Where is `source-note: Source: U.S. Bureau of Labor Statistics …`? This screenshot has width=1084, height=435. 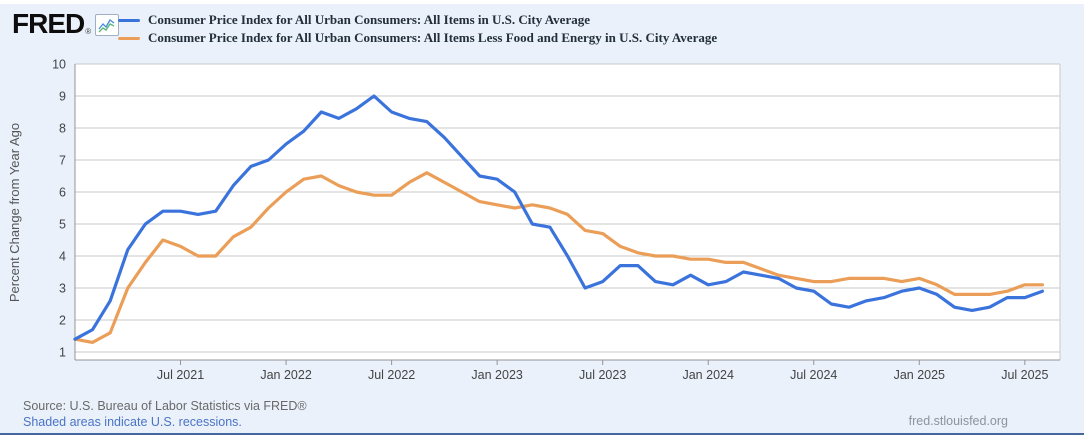 source-note: Source: U.S. Bureau of Labor Statistics … is located at coordinates (165, 406).